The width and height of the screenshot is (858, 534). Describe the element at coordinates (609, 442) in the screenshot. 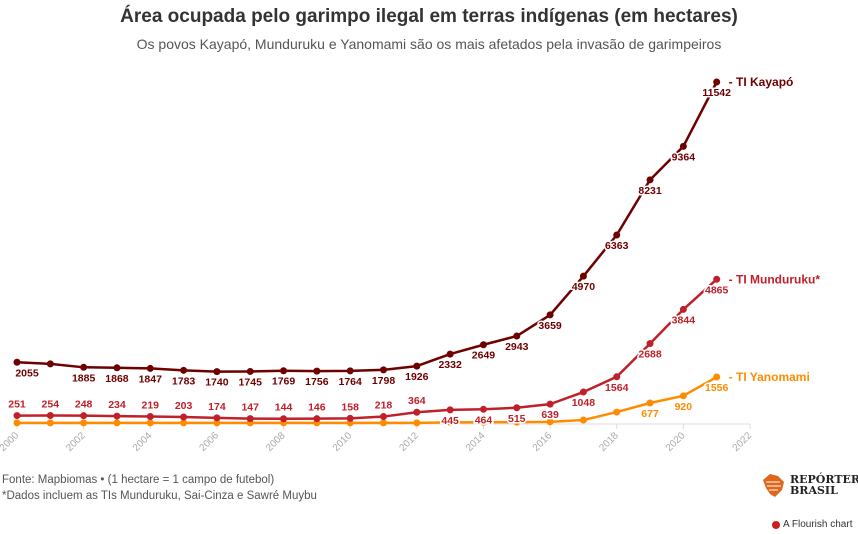

I see `x-tick-label: 2018` at that location.